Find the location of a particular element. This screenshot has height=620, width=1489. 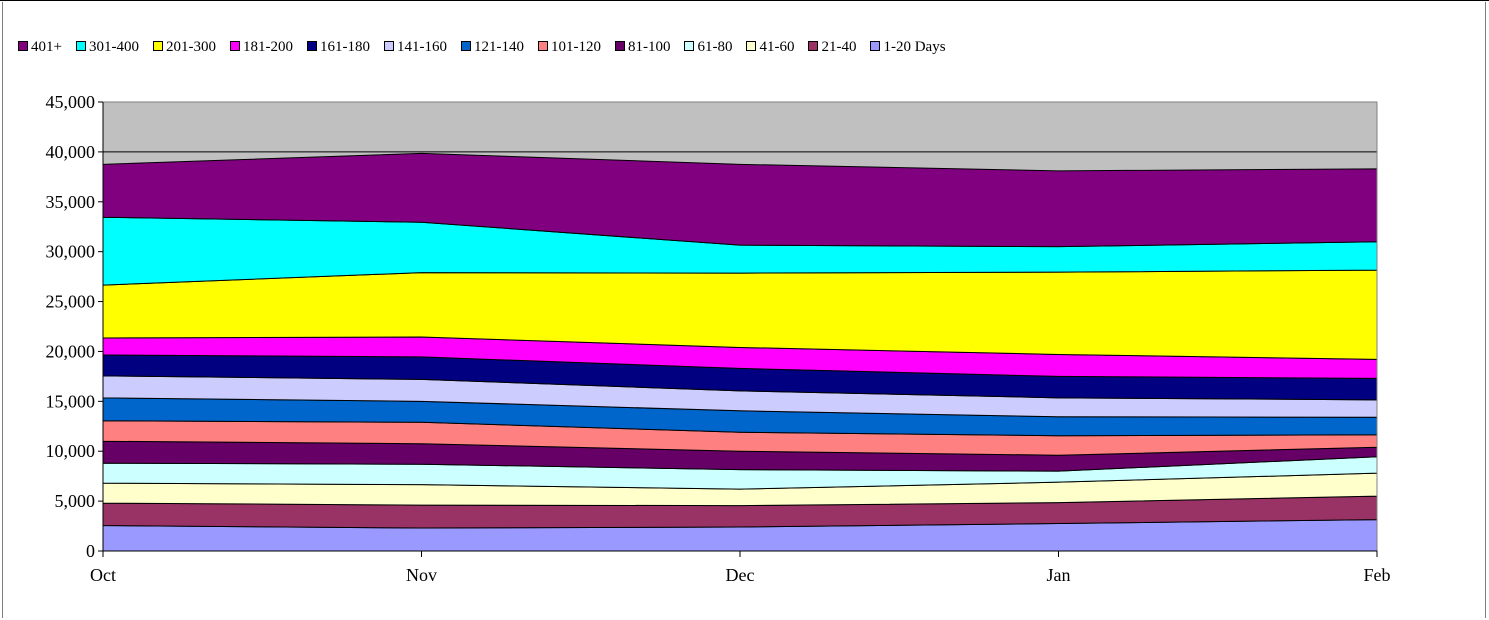

x-tick-label-nov: Nov is located at coordinates (421, 575).